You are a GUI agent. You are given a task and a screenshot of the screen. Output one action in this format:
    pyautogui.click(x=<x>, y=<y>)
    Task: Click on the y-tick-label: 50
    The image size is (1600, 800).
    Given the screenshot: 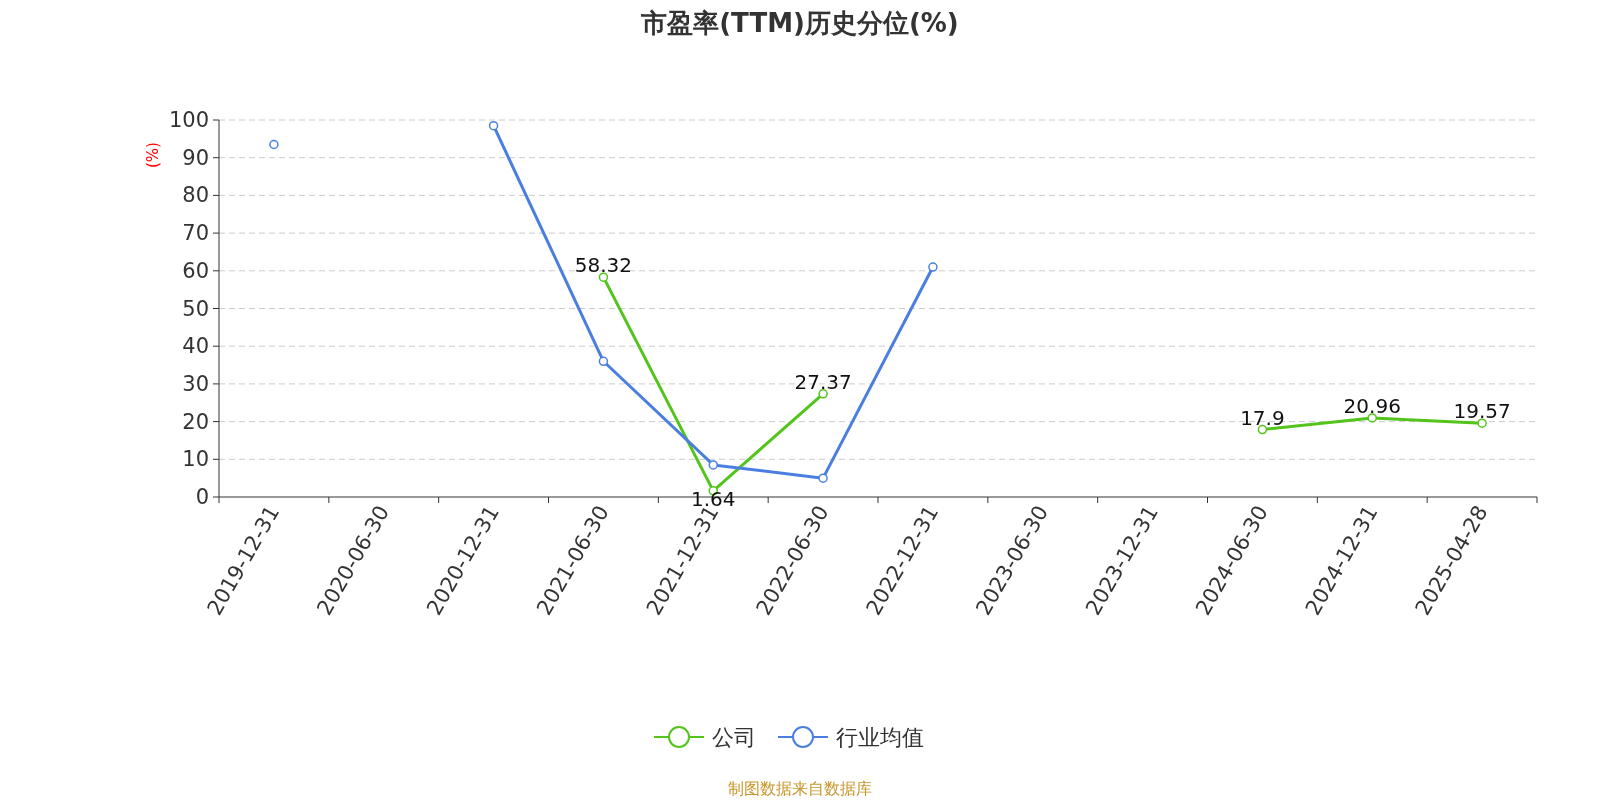 What is the action you would take?
    pyautogui.click(x=195, y=308)
    